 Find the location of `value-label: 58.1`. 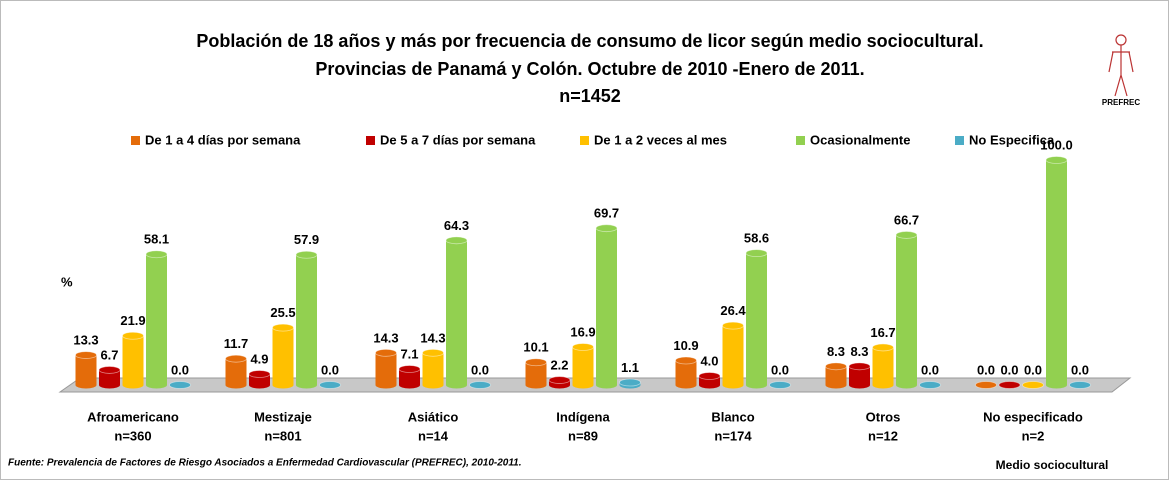

value-label: 58.1 is located at coordinates (156, 239).